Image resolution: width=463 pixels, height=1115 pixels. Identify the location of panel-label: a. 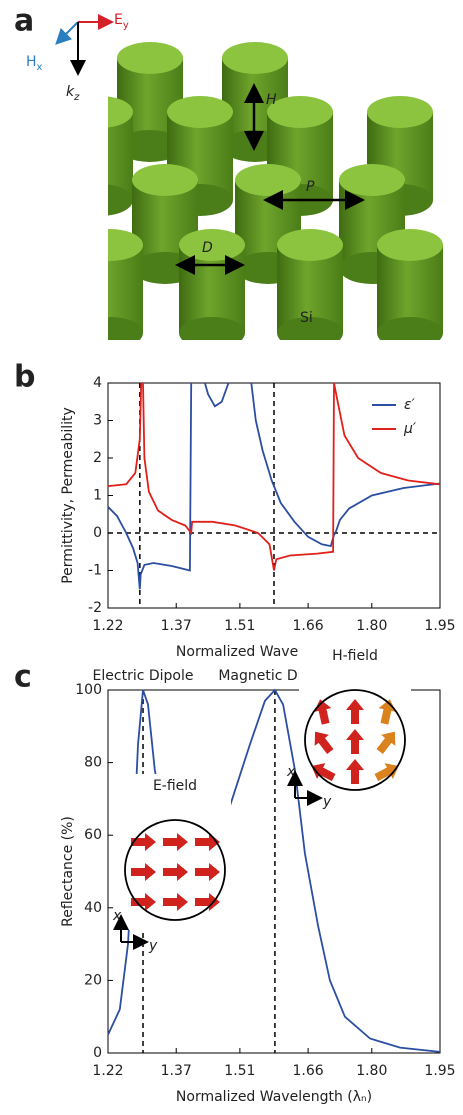
(24, 21).